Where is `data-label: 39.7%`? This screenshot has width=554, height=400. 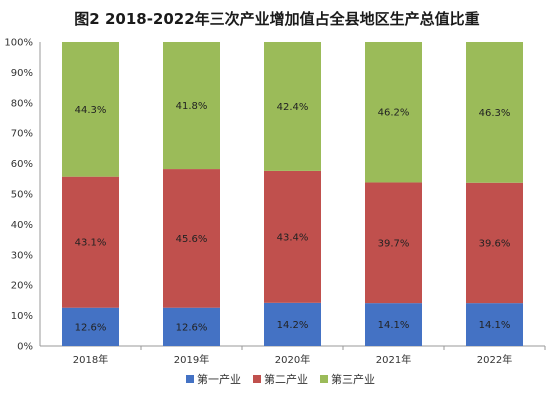
data-label: 39.7% is located at coordinates (394, 243).